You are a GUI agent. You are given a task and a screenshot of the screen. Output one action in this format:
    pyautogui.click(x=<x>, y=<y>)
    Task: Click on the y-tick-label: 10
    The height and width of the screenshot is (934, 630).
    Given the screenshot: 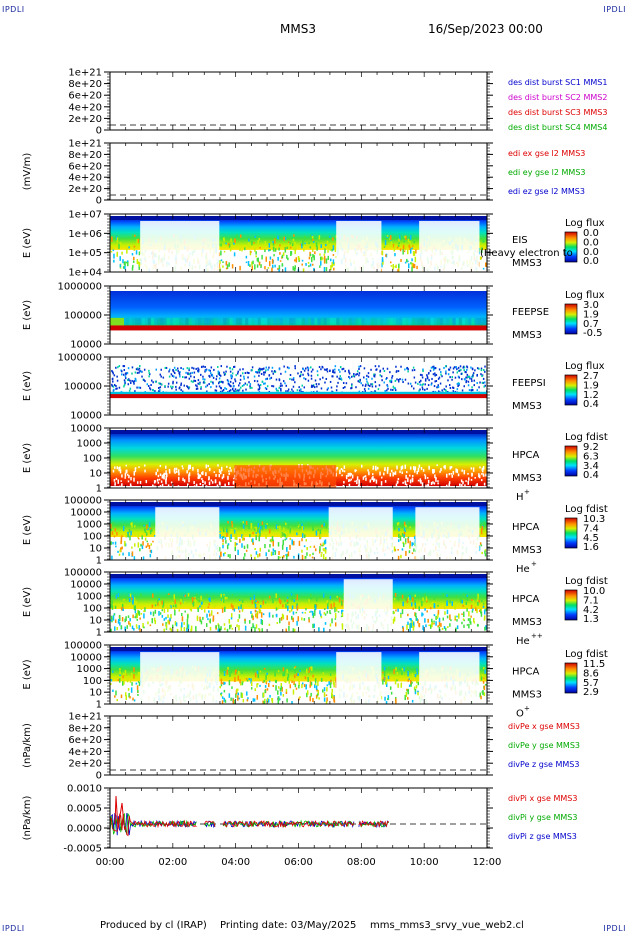 What is the action you would take?
    pyautogui.click(x=95, y=474)
    